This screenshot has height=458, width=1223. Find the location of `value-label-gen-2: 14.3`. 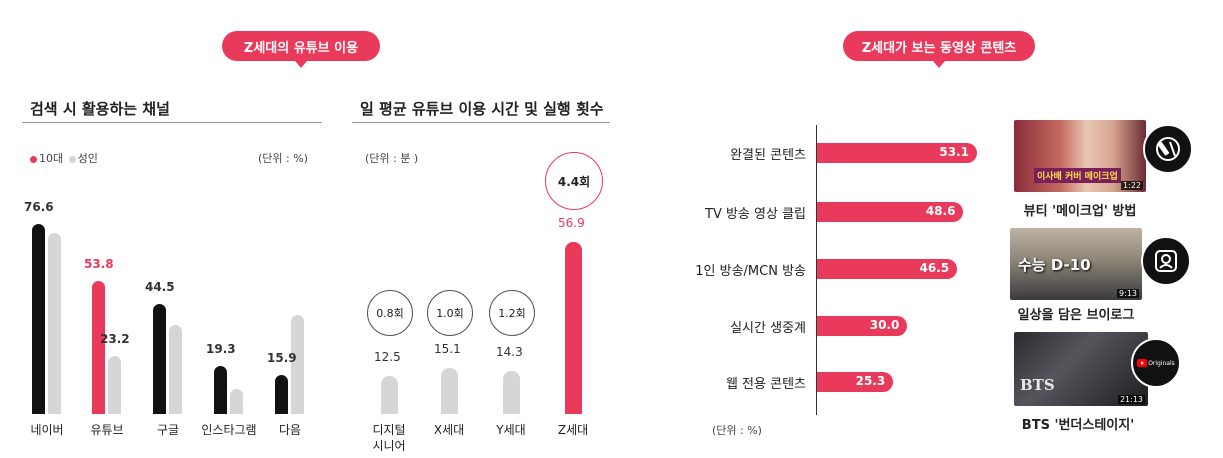

value-label-gen-2: 14.3 is located at coordinates (509, 351).